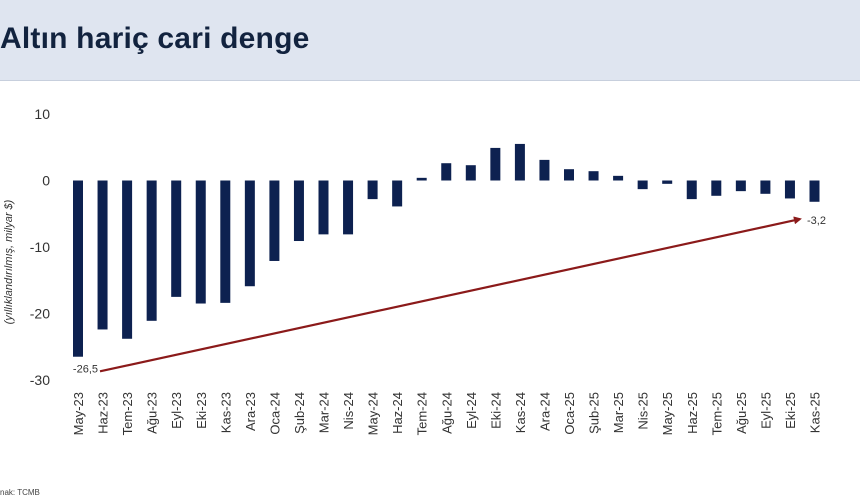  What do you see at coordinates (815, 412) in the screenshot?
I see `x-tick-label: Kas-25` at bounding box center [815, 412].